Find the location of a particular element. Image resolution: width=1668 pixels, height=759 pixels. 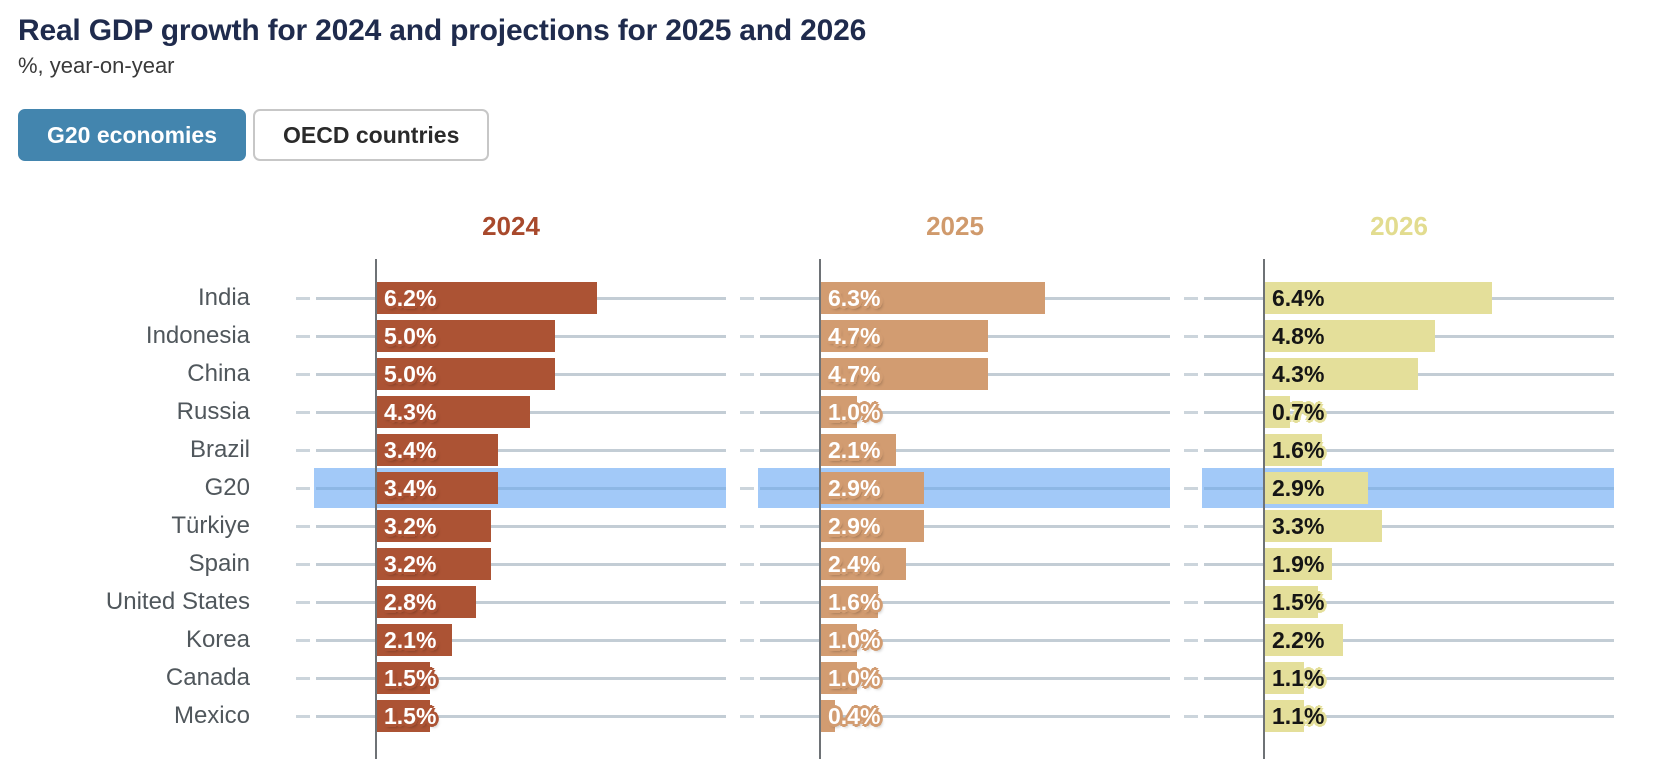

bar-value-label: 4.7% is located at coordinates (854, 336).